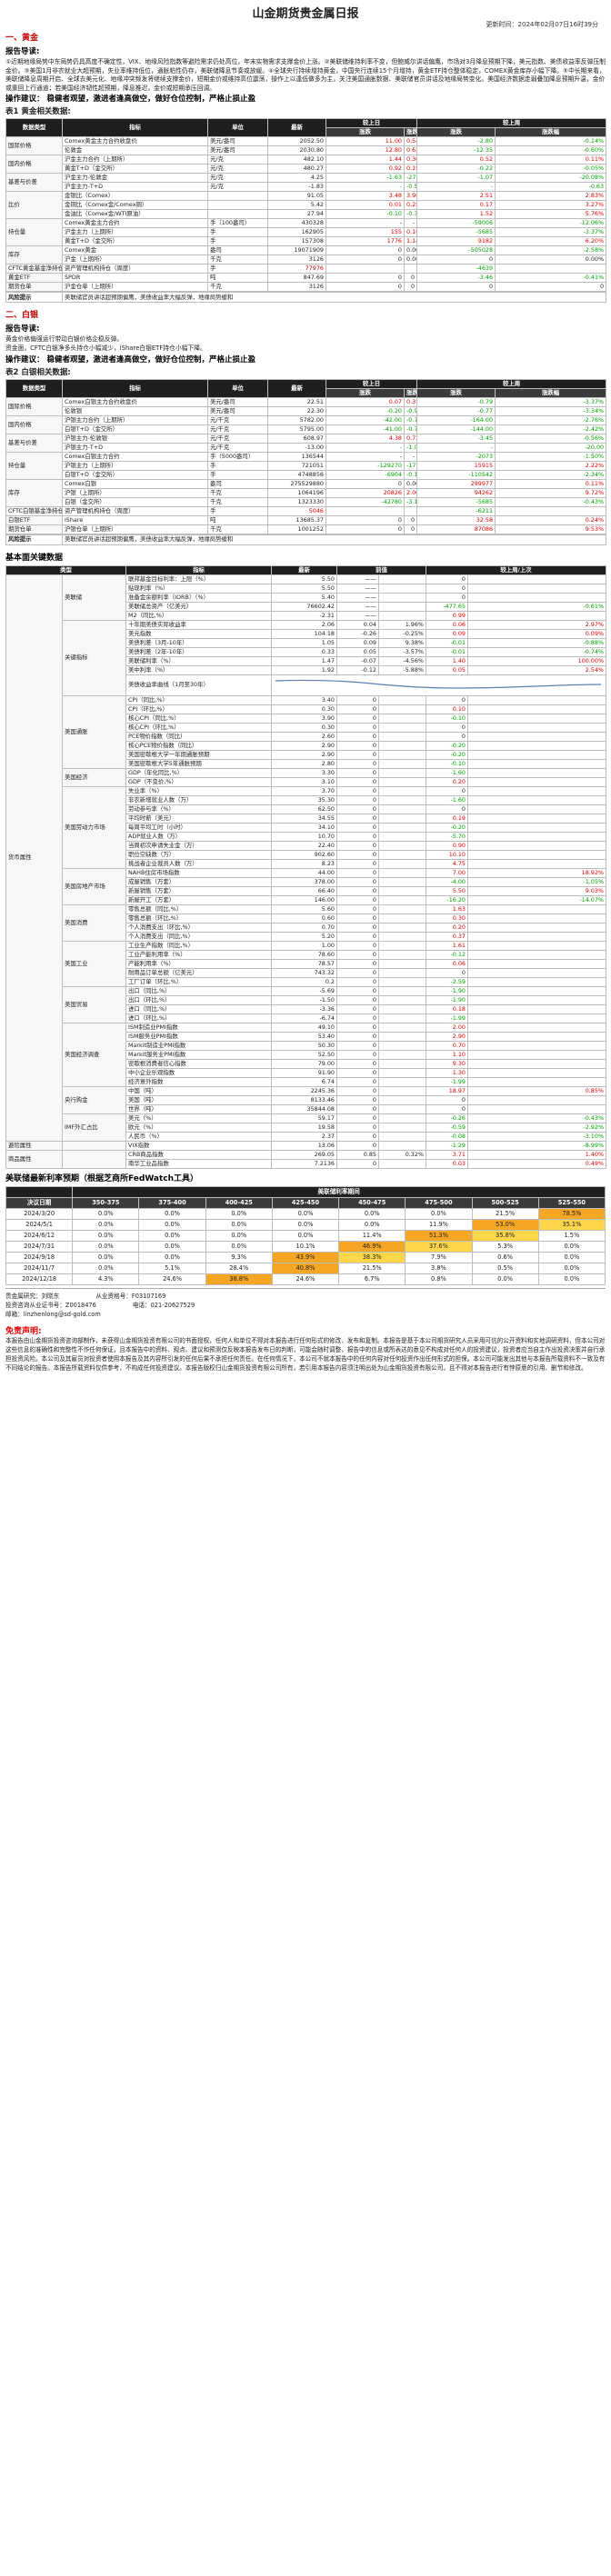 This screenshot has width=611, height=2576. Describe the element at coordinates (34, 519) in the screenshot. I see `row-category: 白银ETF` at that location.